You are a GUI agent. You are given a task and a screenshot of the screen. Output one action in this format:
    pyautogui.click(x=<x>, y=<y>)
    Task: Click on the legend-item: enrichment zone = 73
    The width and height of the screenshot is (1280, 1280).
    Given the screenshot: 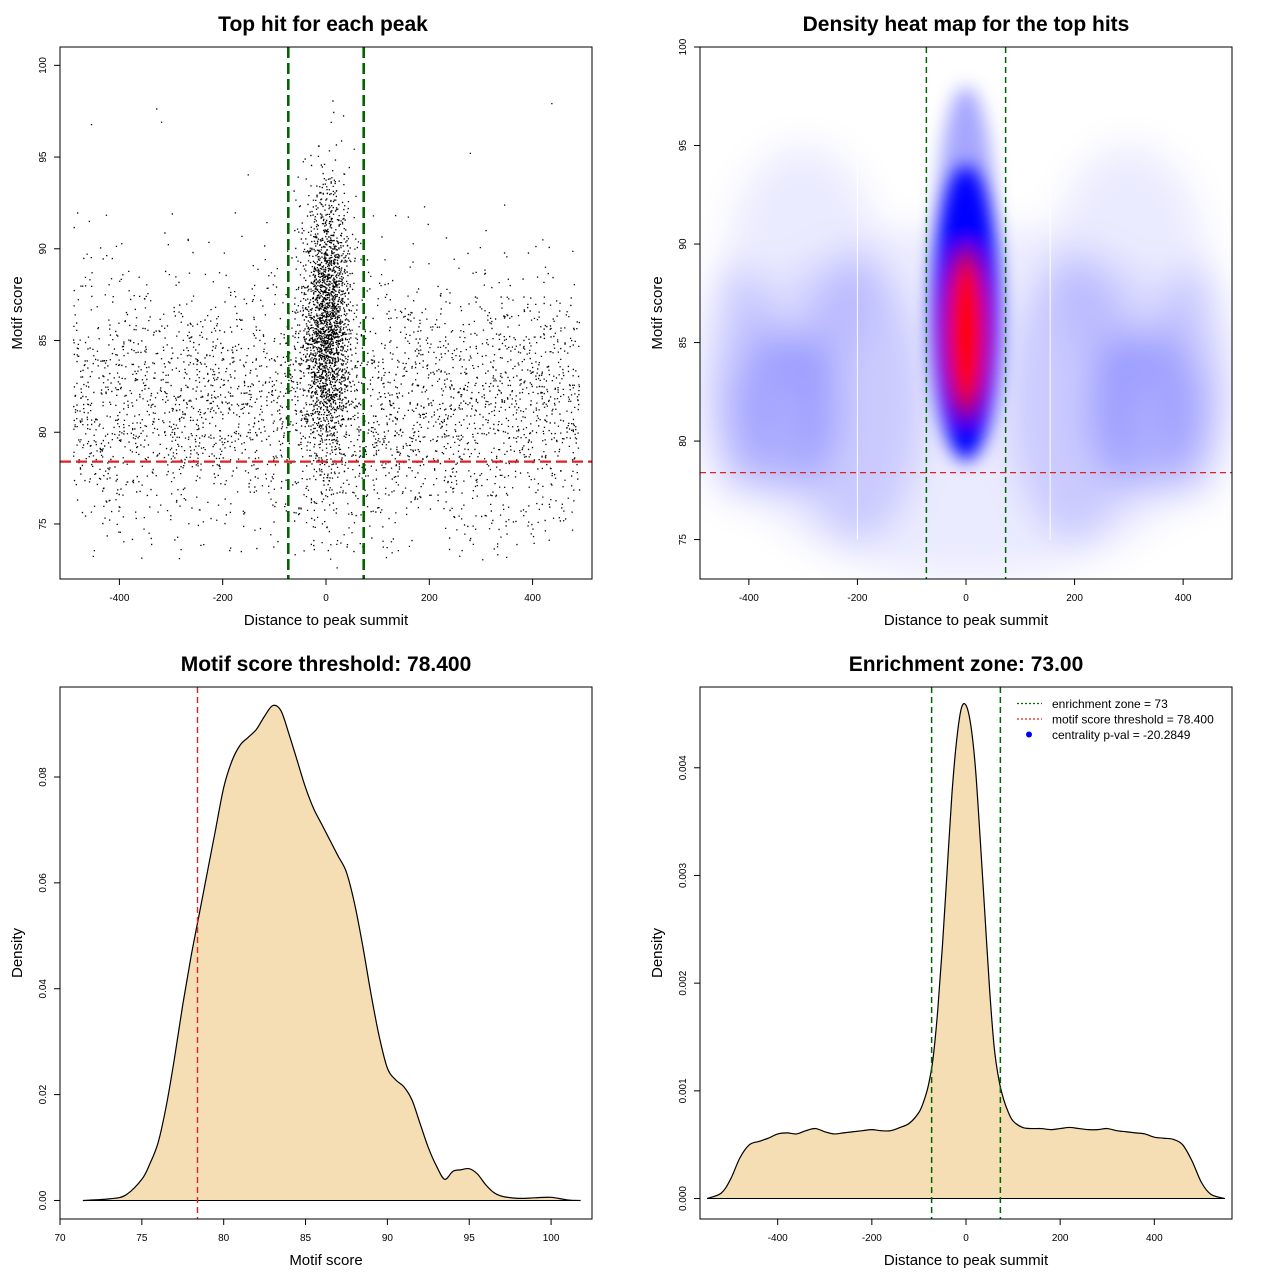 What is the action you would take?
    pyautogui.click(x=1092, y=704)
    